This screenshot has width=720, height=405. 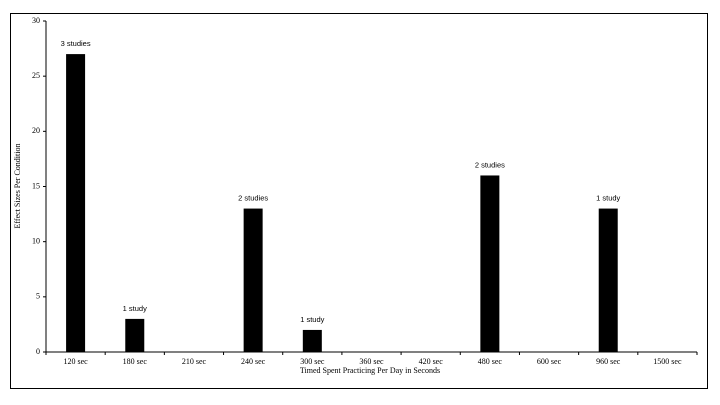 What do you see at coordinates (490, 361) in the screenshot?
I see `x-tick-label: 480 sec` at bounding box center [490, 361].